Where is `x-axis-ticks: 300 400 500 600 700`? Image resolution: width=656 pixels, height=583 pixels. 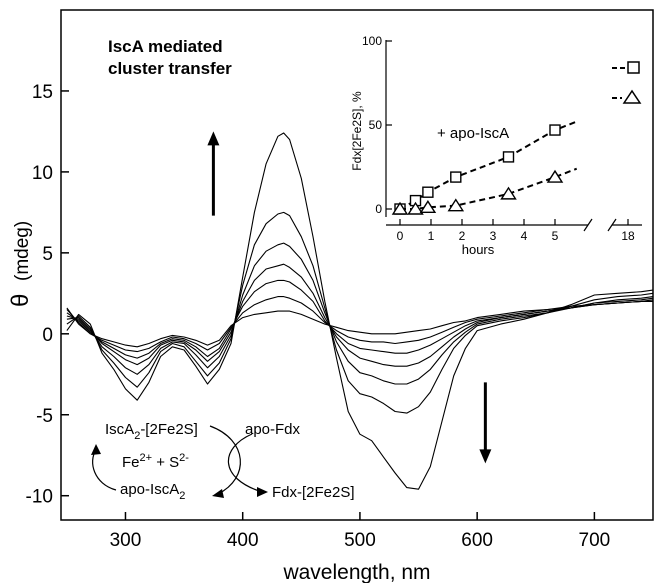
x-axis-ticks: 300 400 500 600 700 is located at coordinates (360, 531).